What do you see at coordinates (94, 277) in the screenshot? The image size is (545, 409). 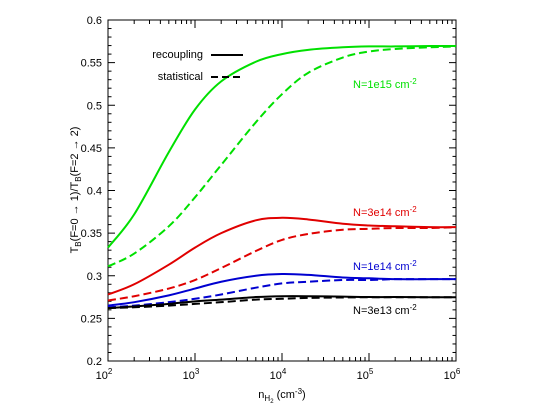 I see `y-tick-label: 0.3` at bounding box center [94, 277].